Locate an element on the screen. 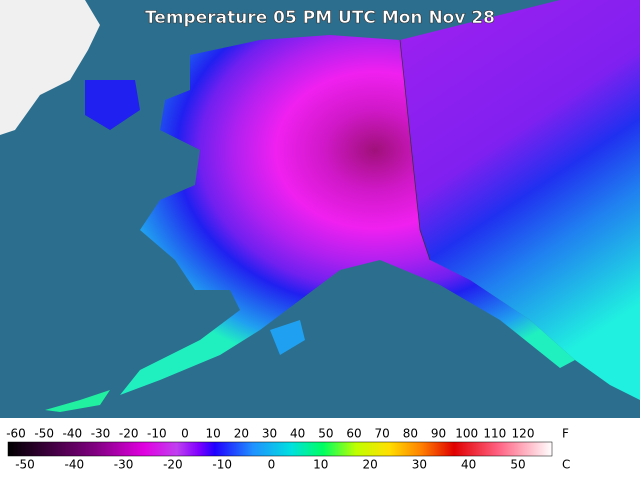 This screenshot has height=480, width=640. fahrenheit-label: 30 is located at coordinates (269, 434).